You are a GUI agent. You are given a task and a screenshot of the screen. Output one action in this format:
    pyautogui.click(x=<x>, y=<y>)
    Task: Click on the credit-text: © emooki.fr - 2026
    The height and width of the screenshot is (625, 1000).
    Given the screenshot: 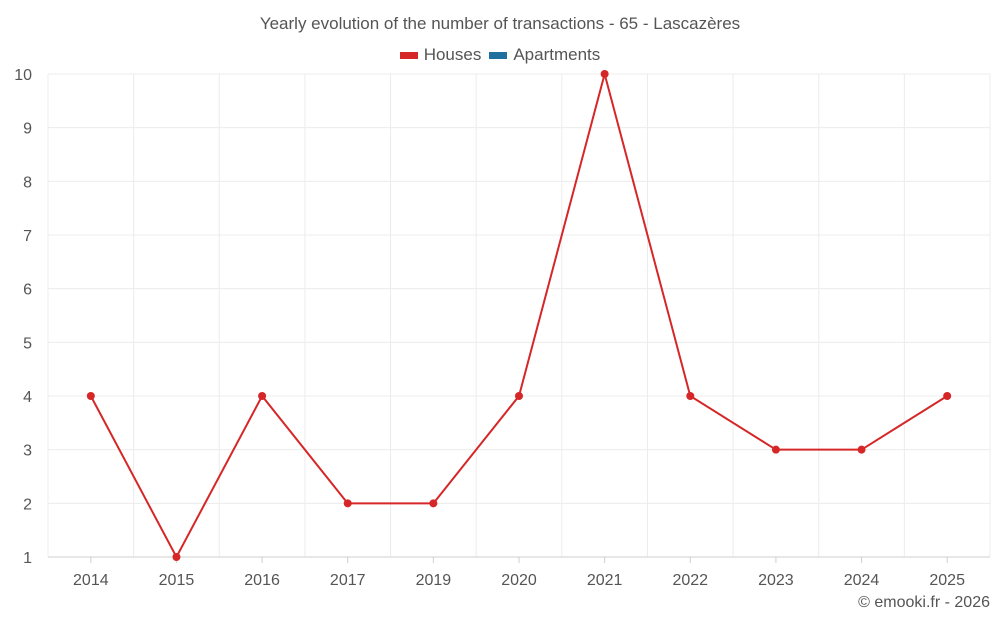 What is the action you would take?
    pyautogui.click(x=924, y=602)
    